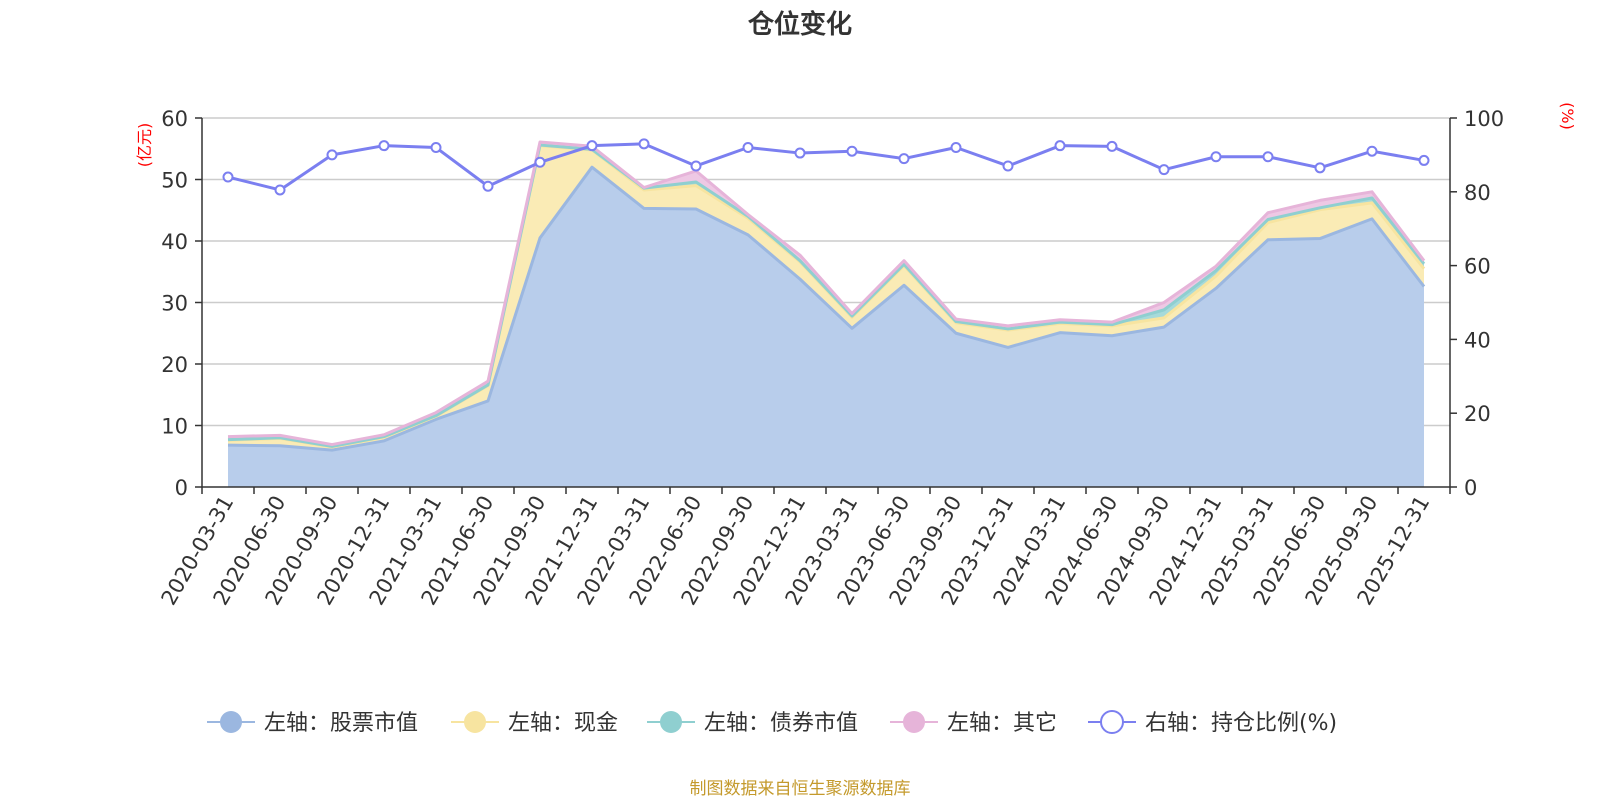  Describe the element at coordinates (341, 723) in the screenshot. I see `legend-label: 左轴：股票市值` at that location.